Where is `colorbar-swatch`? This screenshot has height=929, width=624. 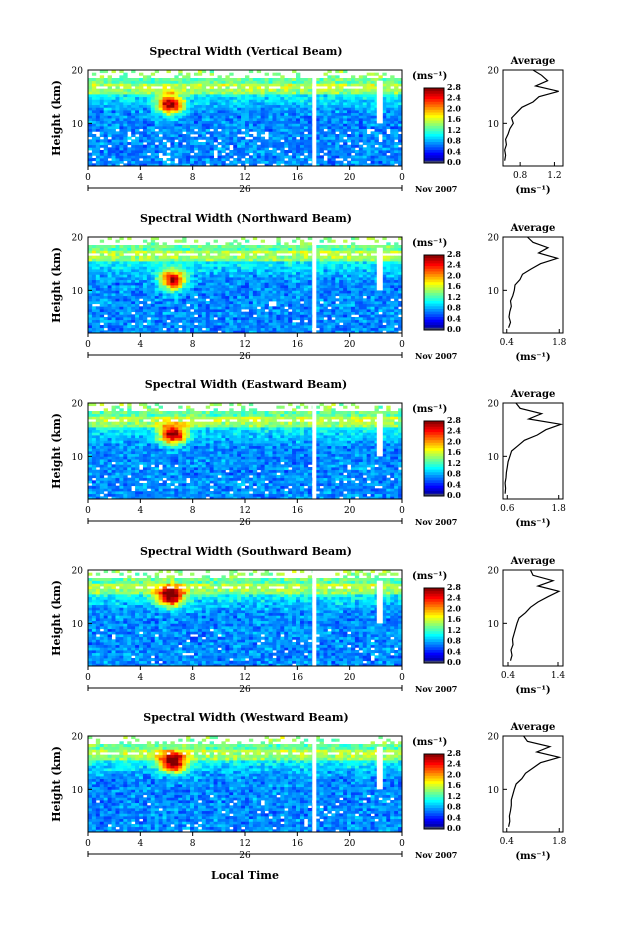 colorbar-swatch is located at coordinates (434, 148).